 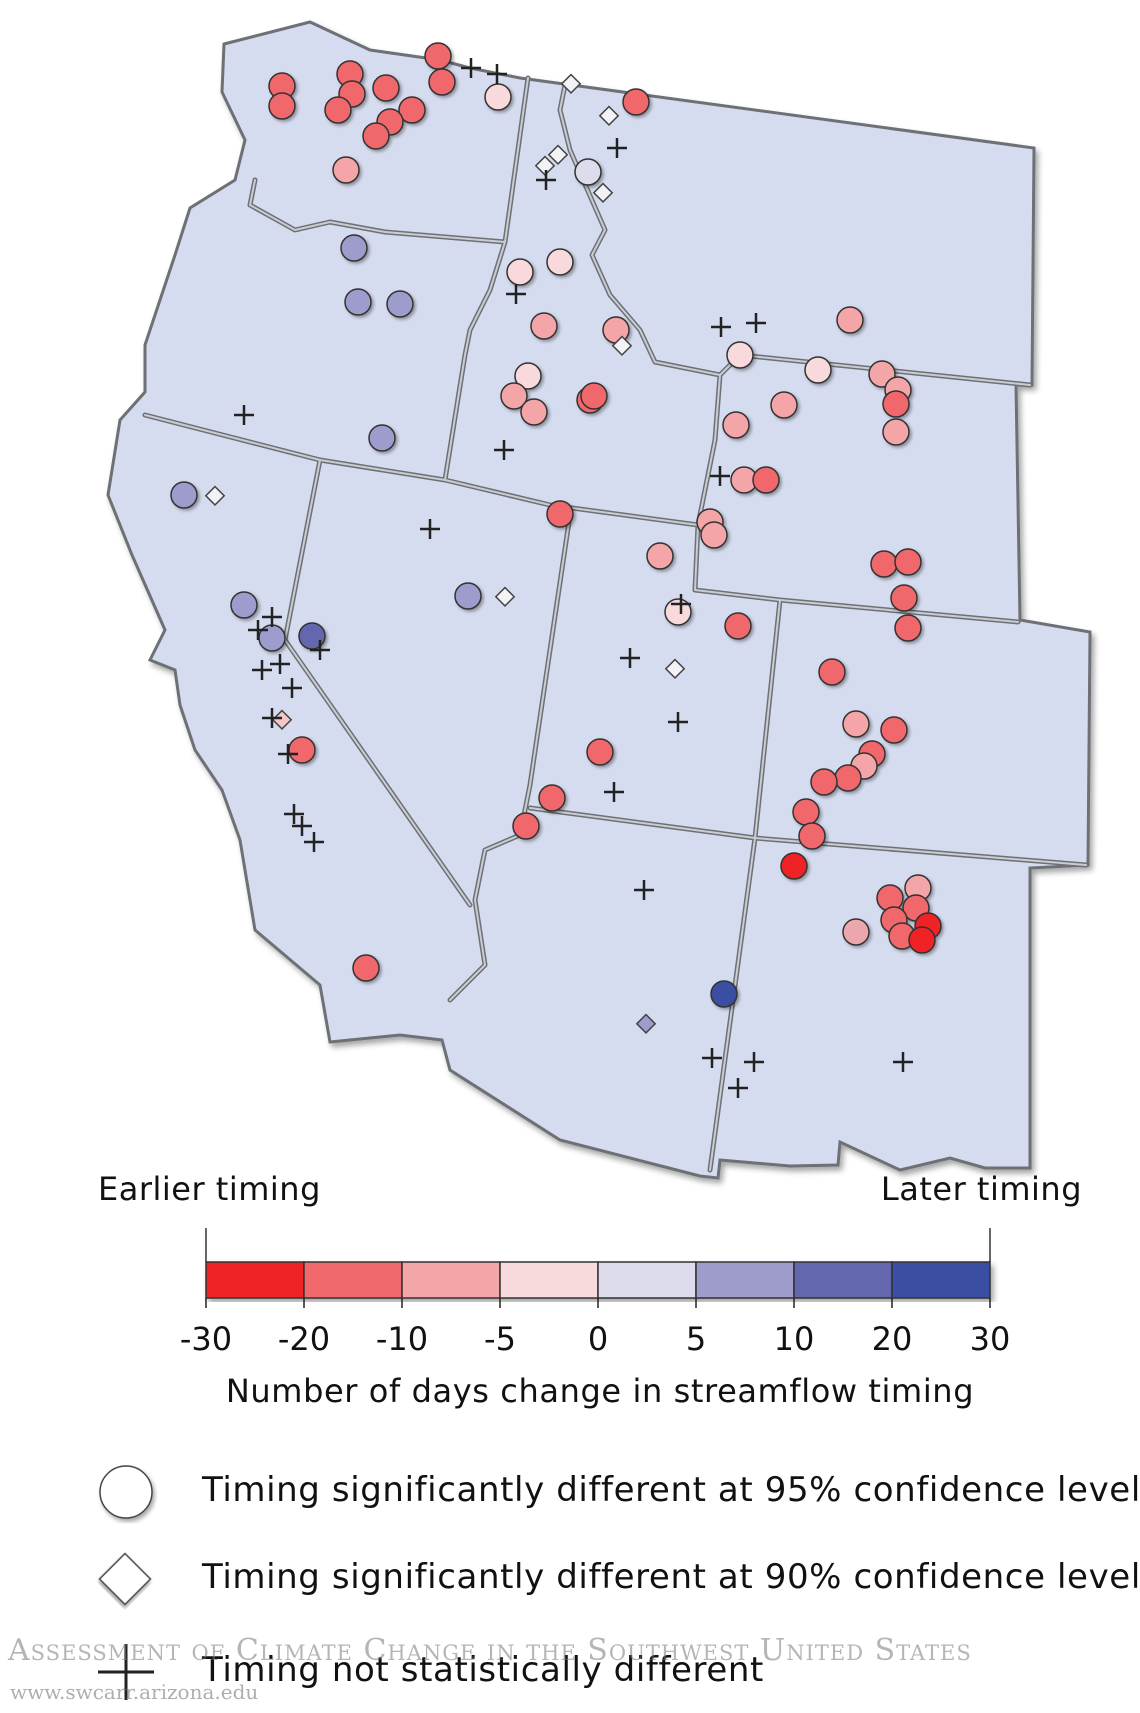 What do you see at coordinates (126, 1672) in the screenshot?
I see `plus-symbol-icon` at bounding box center [126, 1672].